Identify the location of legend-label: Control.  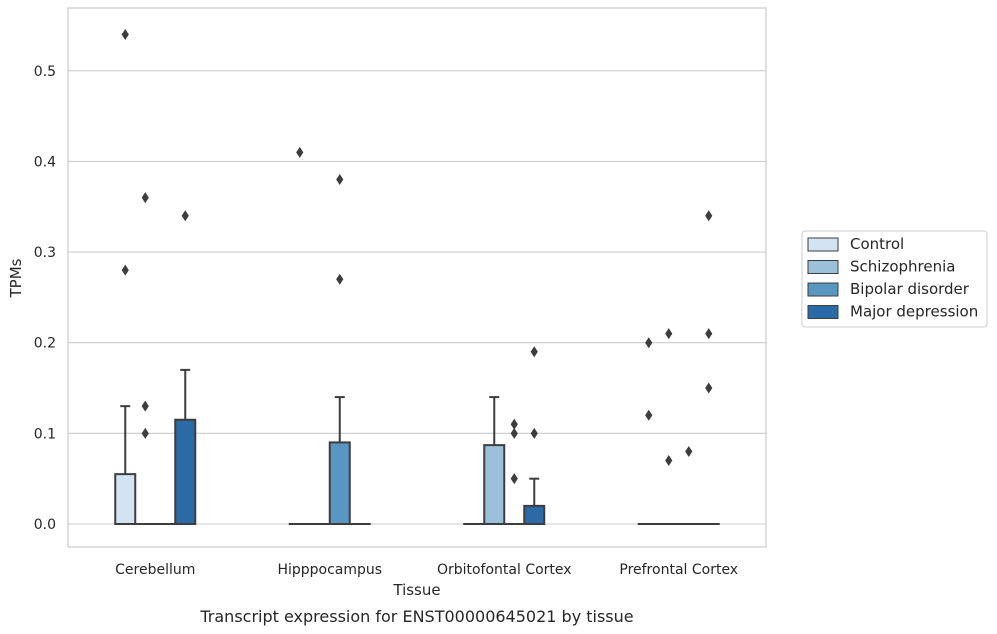
(877, 244).